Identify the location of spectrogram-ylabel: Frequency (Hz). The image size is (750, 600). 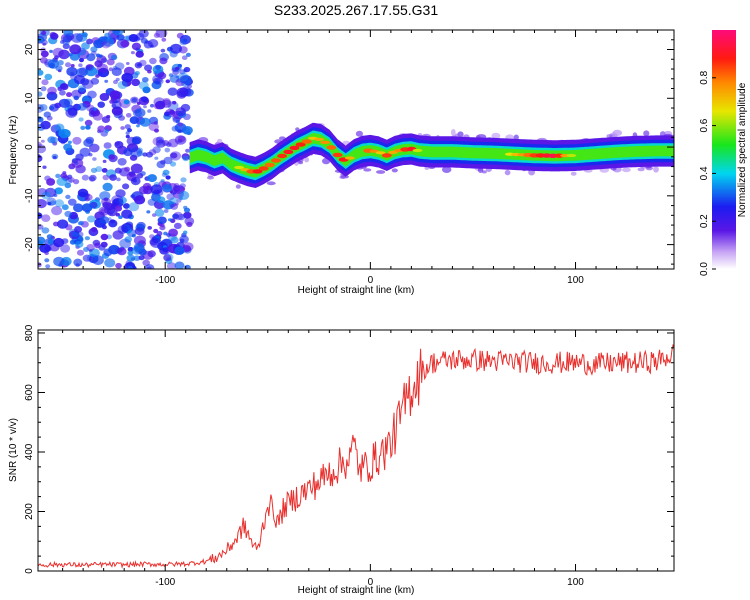
(13, 150).